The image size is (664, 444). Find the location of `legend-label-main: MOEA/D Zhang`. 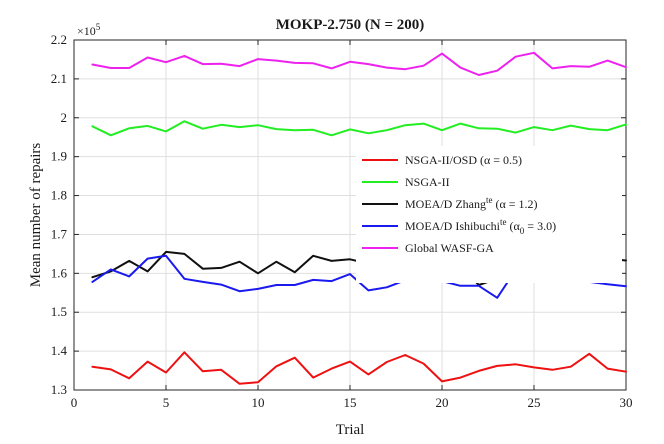

legend-label-main: MOEA/D Zhang is located at coordinates (445, 204).